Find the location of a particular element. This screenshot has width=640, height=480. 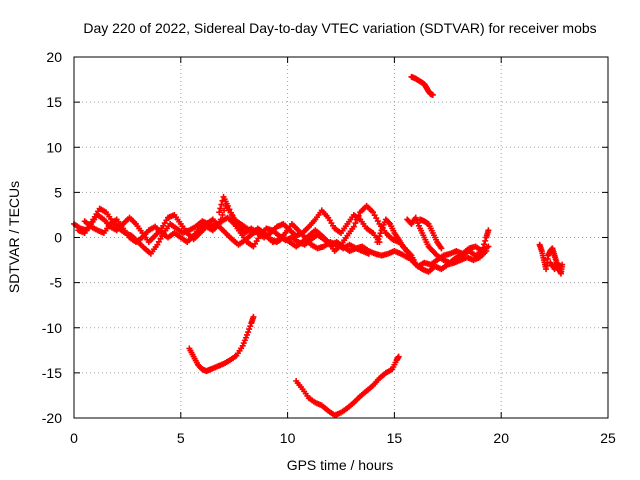

y-tick-label: 0 is located at coordinates (58, 238).